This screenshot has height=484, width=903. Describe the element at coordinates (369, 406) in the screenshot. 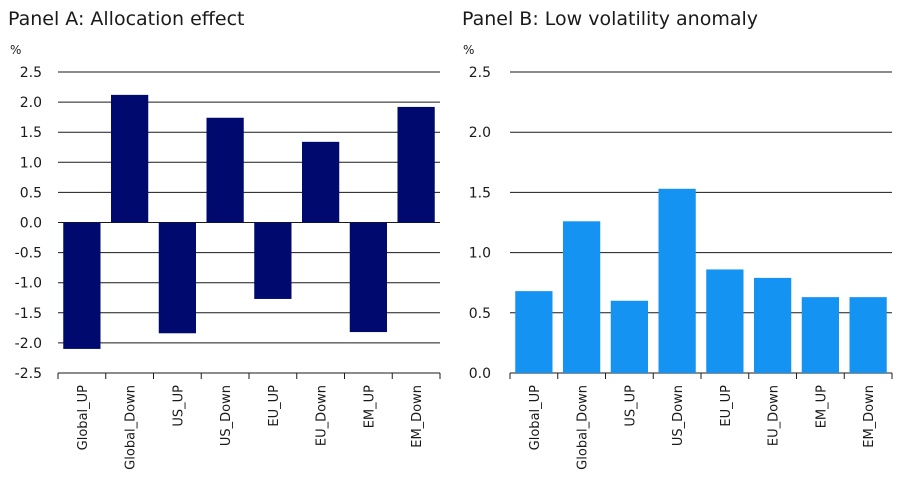

I see `panel-a-category-label: EM_UP` at that location.